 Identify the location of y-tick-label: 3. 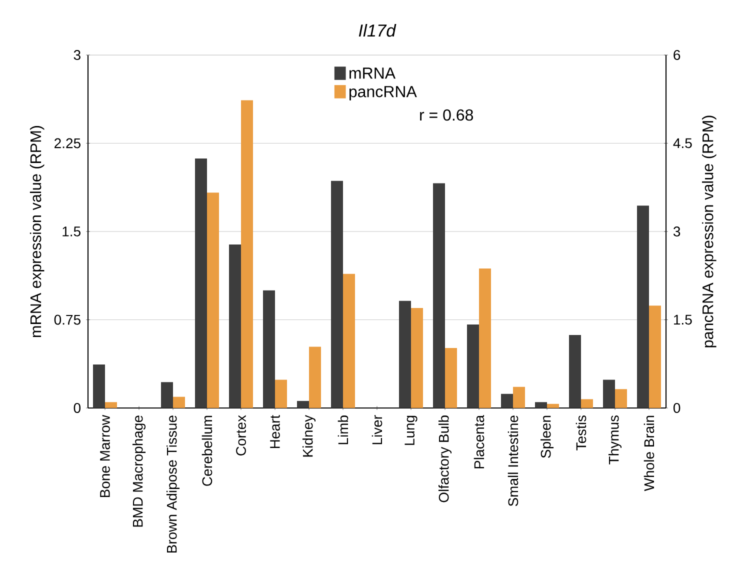
(77, 55).